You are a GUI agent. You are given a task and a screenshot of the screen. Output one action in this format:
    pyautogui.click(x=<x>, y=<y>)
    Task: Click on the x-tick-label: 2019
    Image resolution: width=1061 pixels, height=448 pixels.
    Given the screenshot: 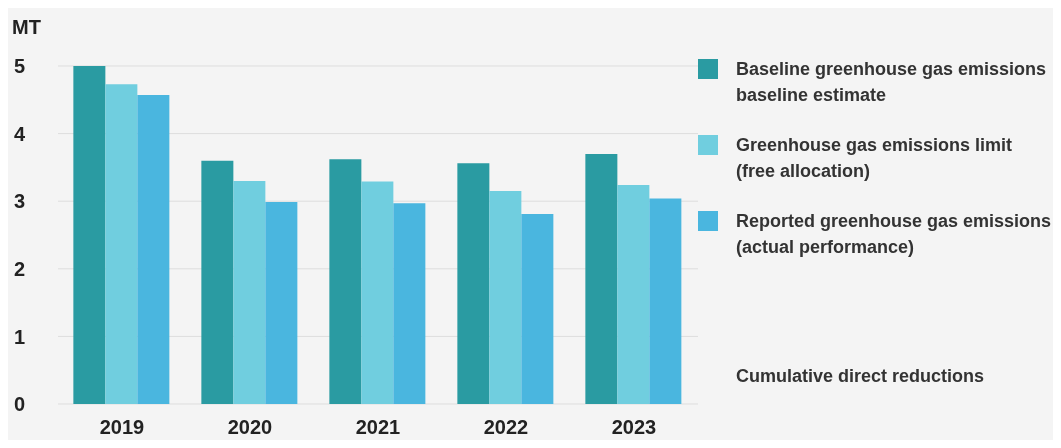 What is the action you would take?
    pyautogui.click(x=122, y=427)
    